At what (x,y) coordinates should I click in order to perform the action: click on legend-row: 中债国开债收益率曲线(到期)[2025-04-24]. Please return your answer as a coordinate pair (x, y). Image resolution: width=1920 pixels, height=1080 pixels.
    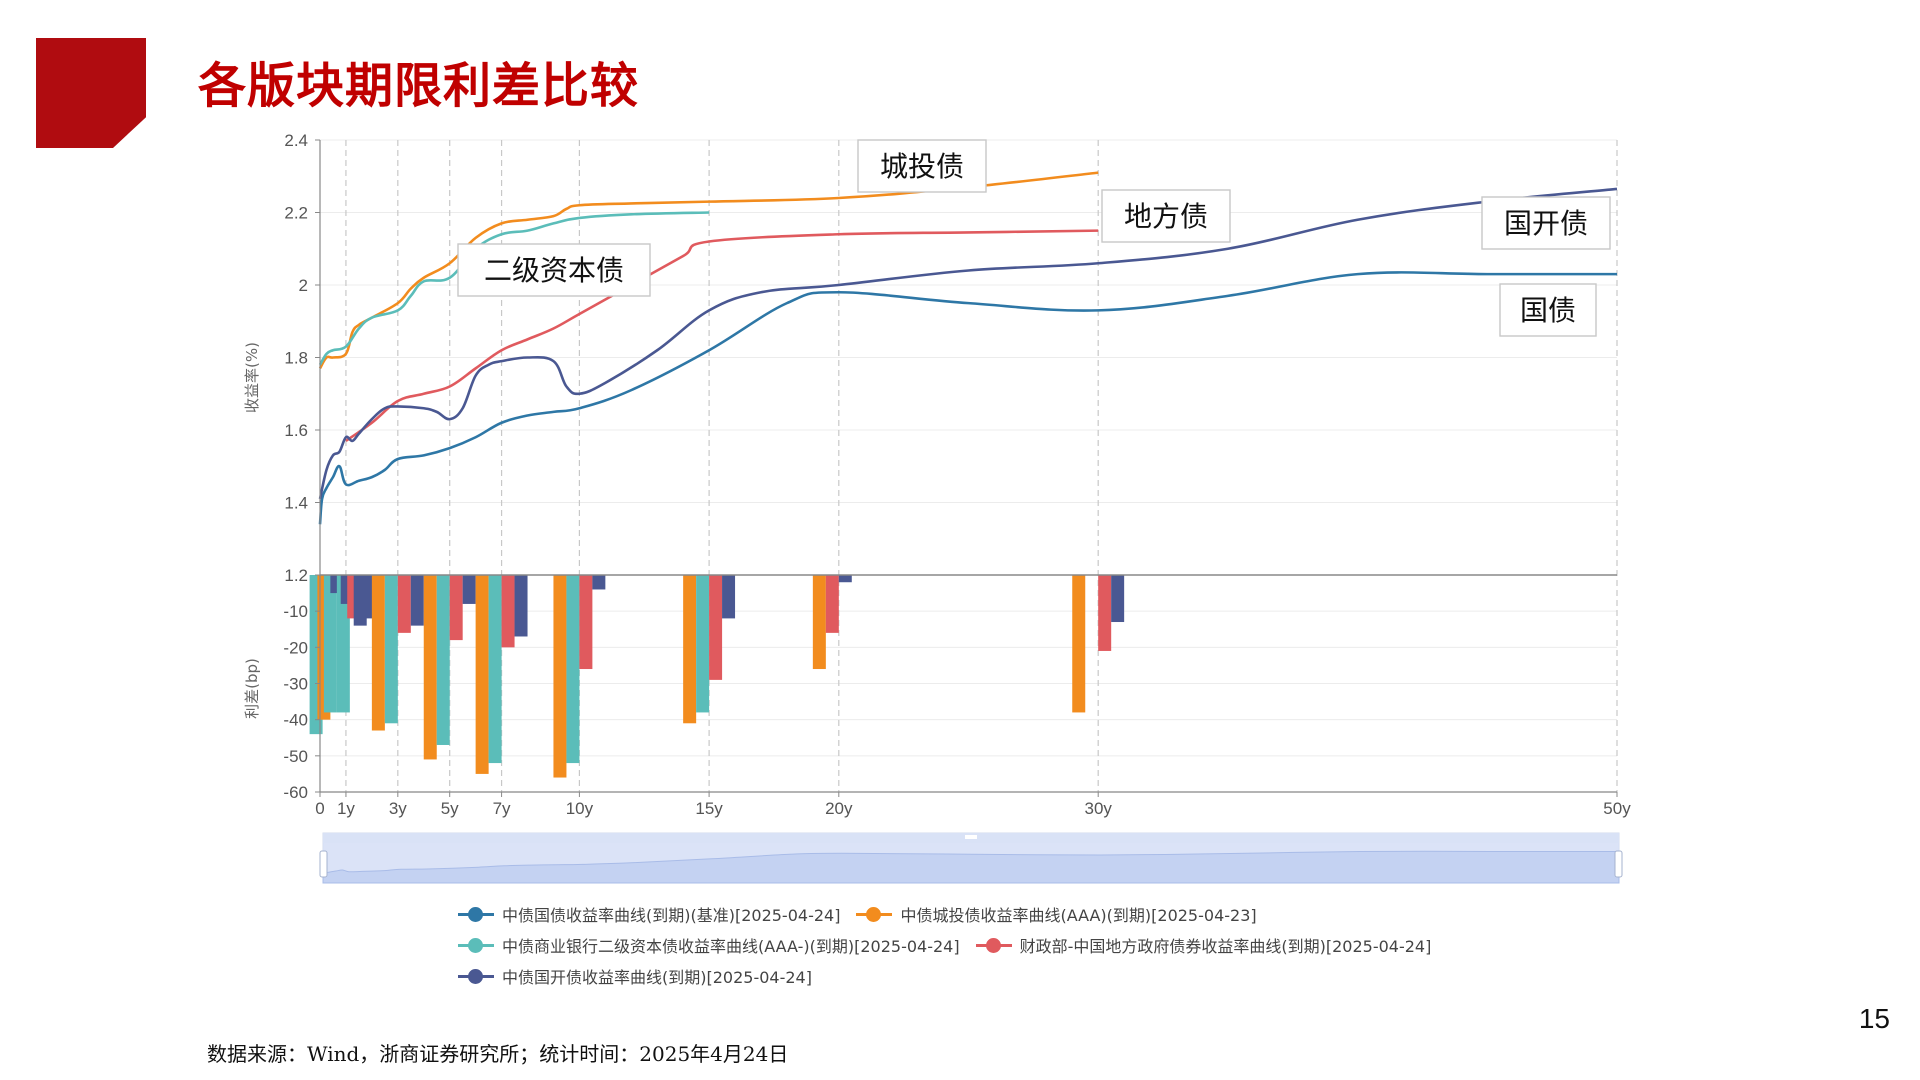
    Looking at the image, I should click on (1008, 975).